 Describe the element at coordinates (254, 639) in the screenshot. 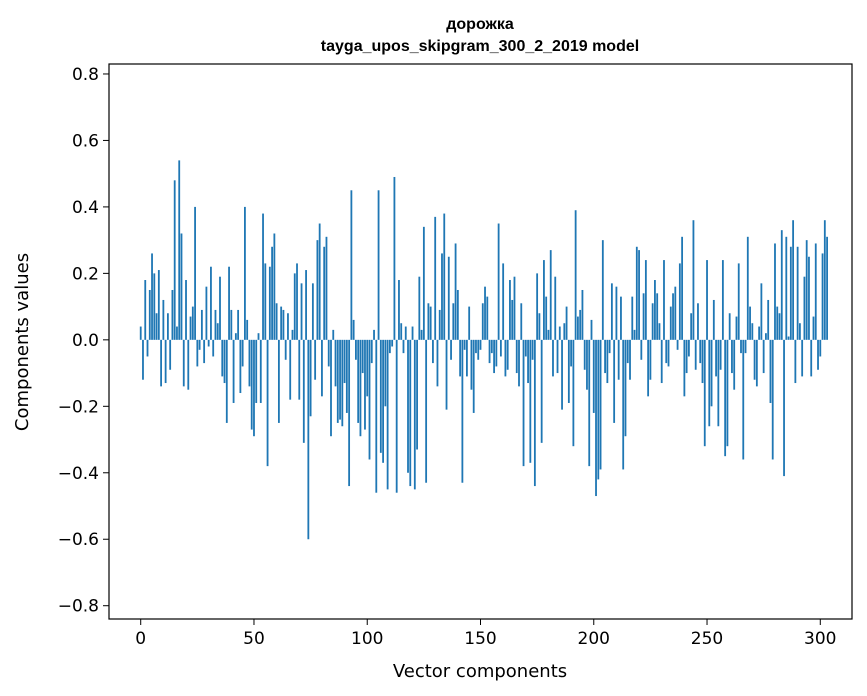

I see `x-tick-label: 50` at that location.